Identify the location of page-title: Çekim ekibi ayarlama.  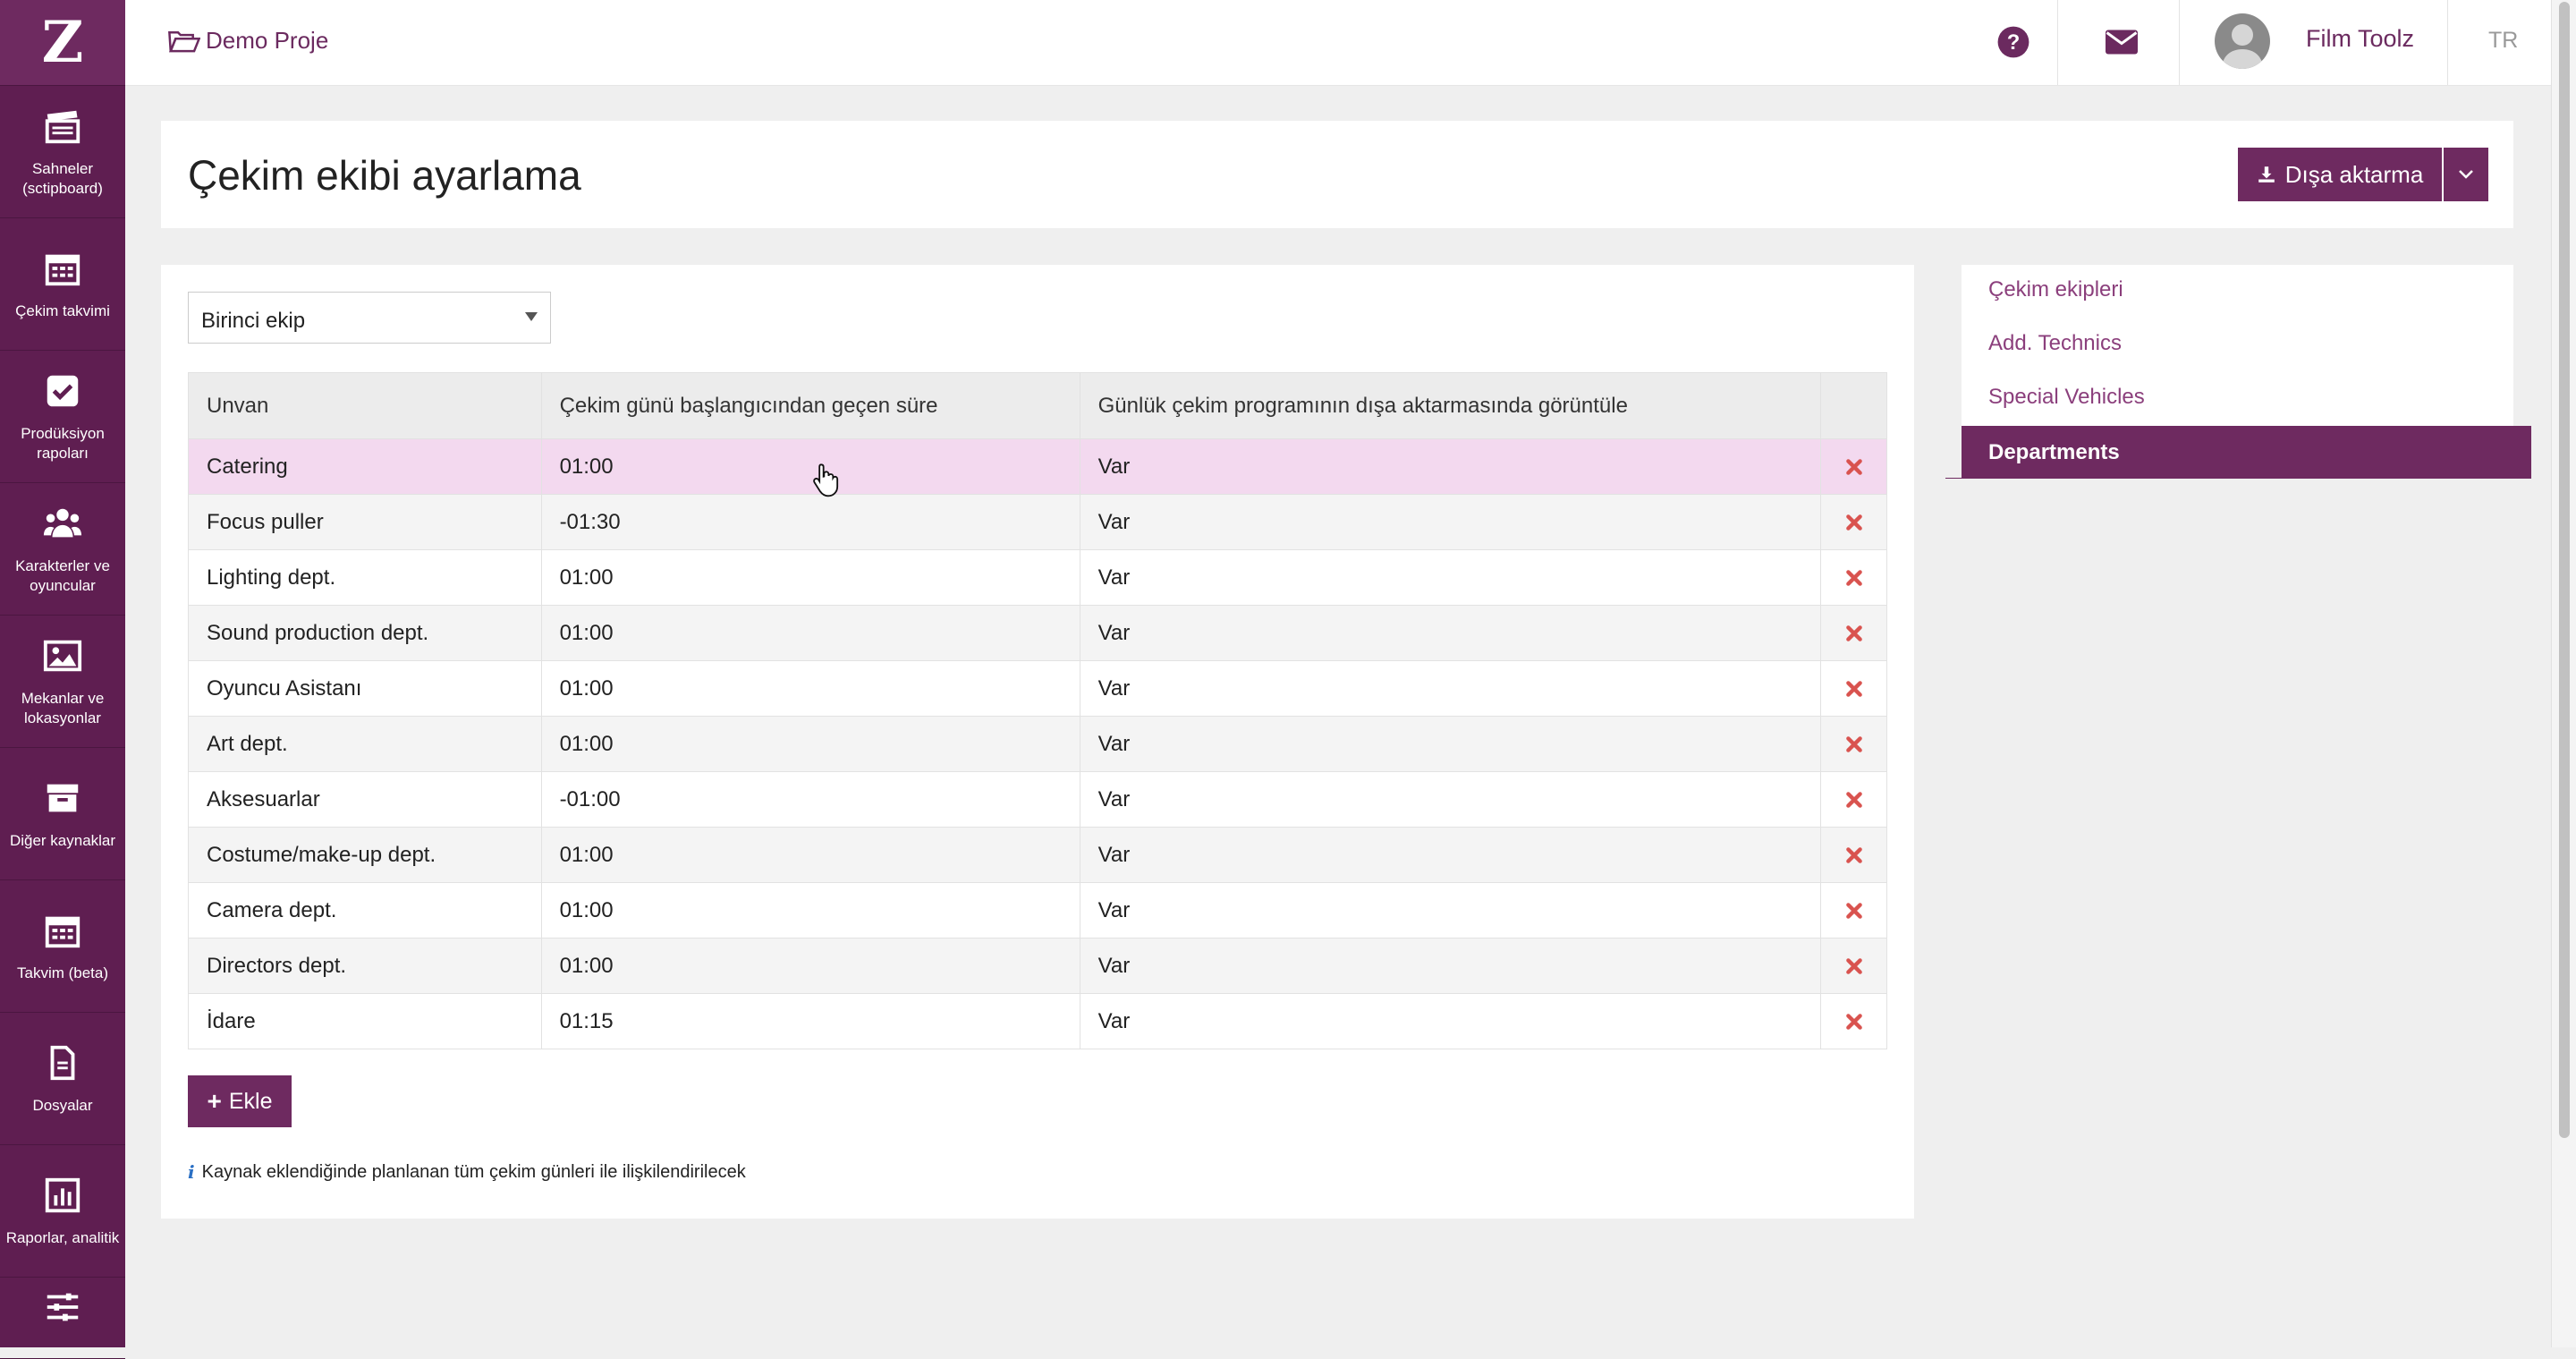
(384, 175).